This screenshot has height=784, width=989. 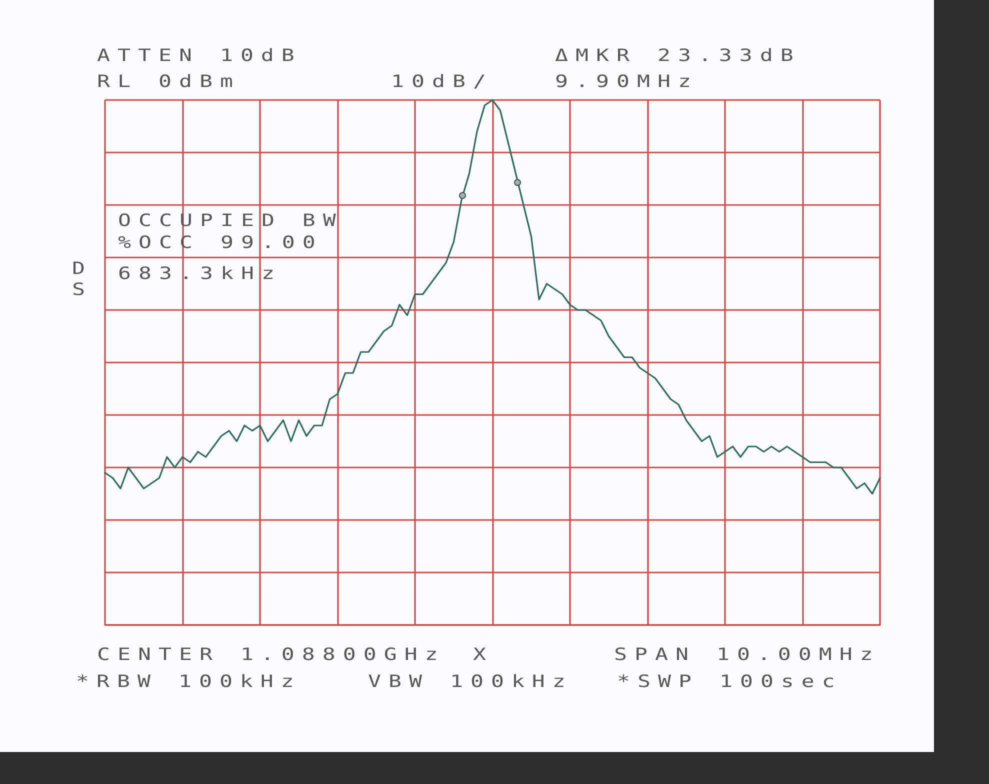 I want to click on text: S, so click(x=82, y=290).